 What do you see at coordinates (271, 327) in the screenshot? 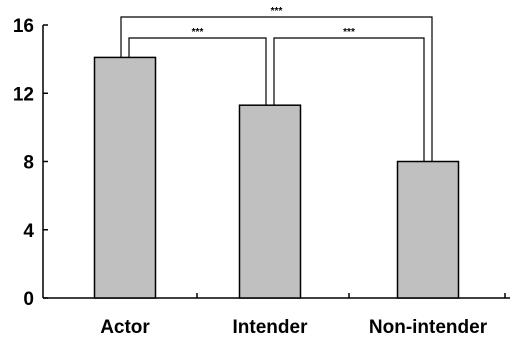
I see `x-tick-label: Intender` at bounding box center [271, 327].